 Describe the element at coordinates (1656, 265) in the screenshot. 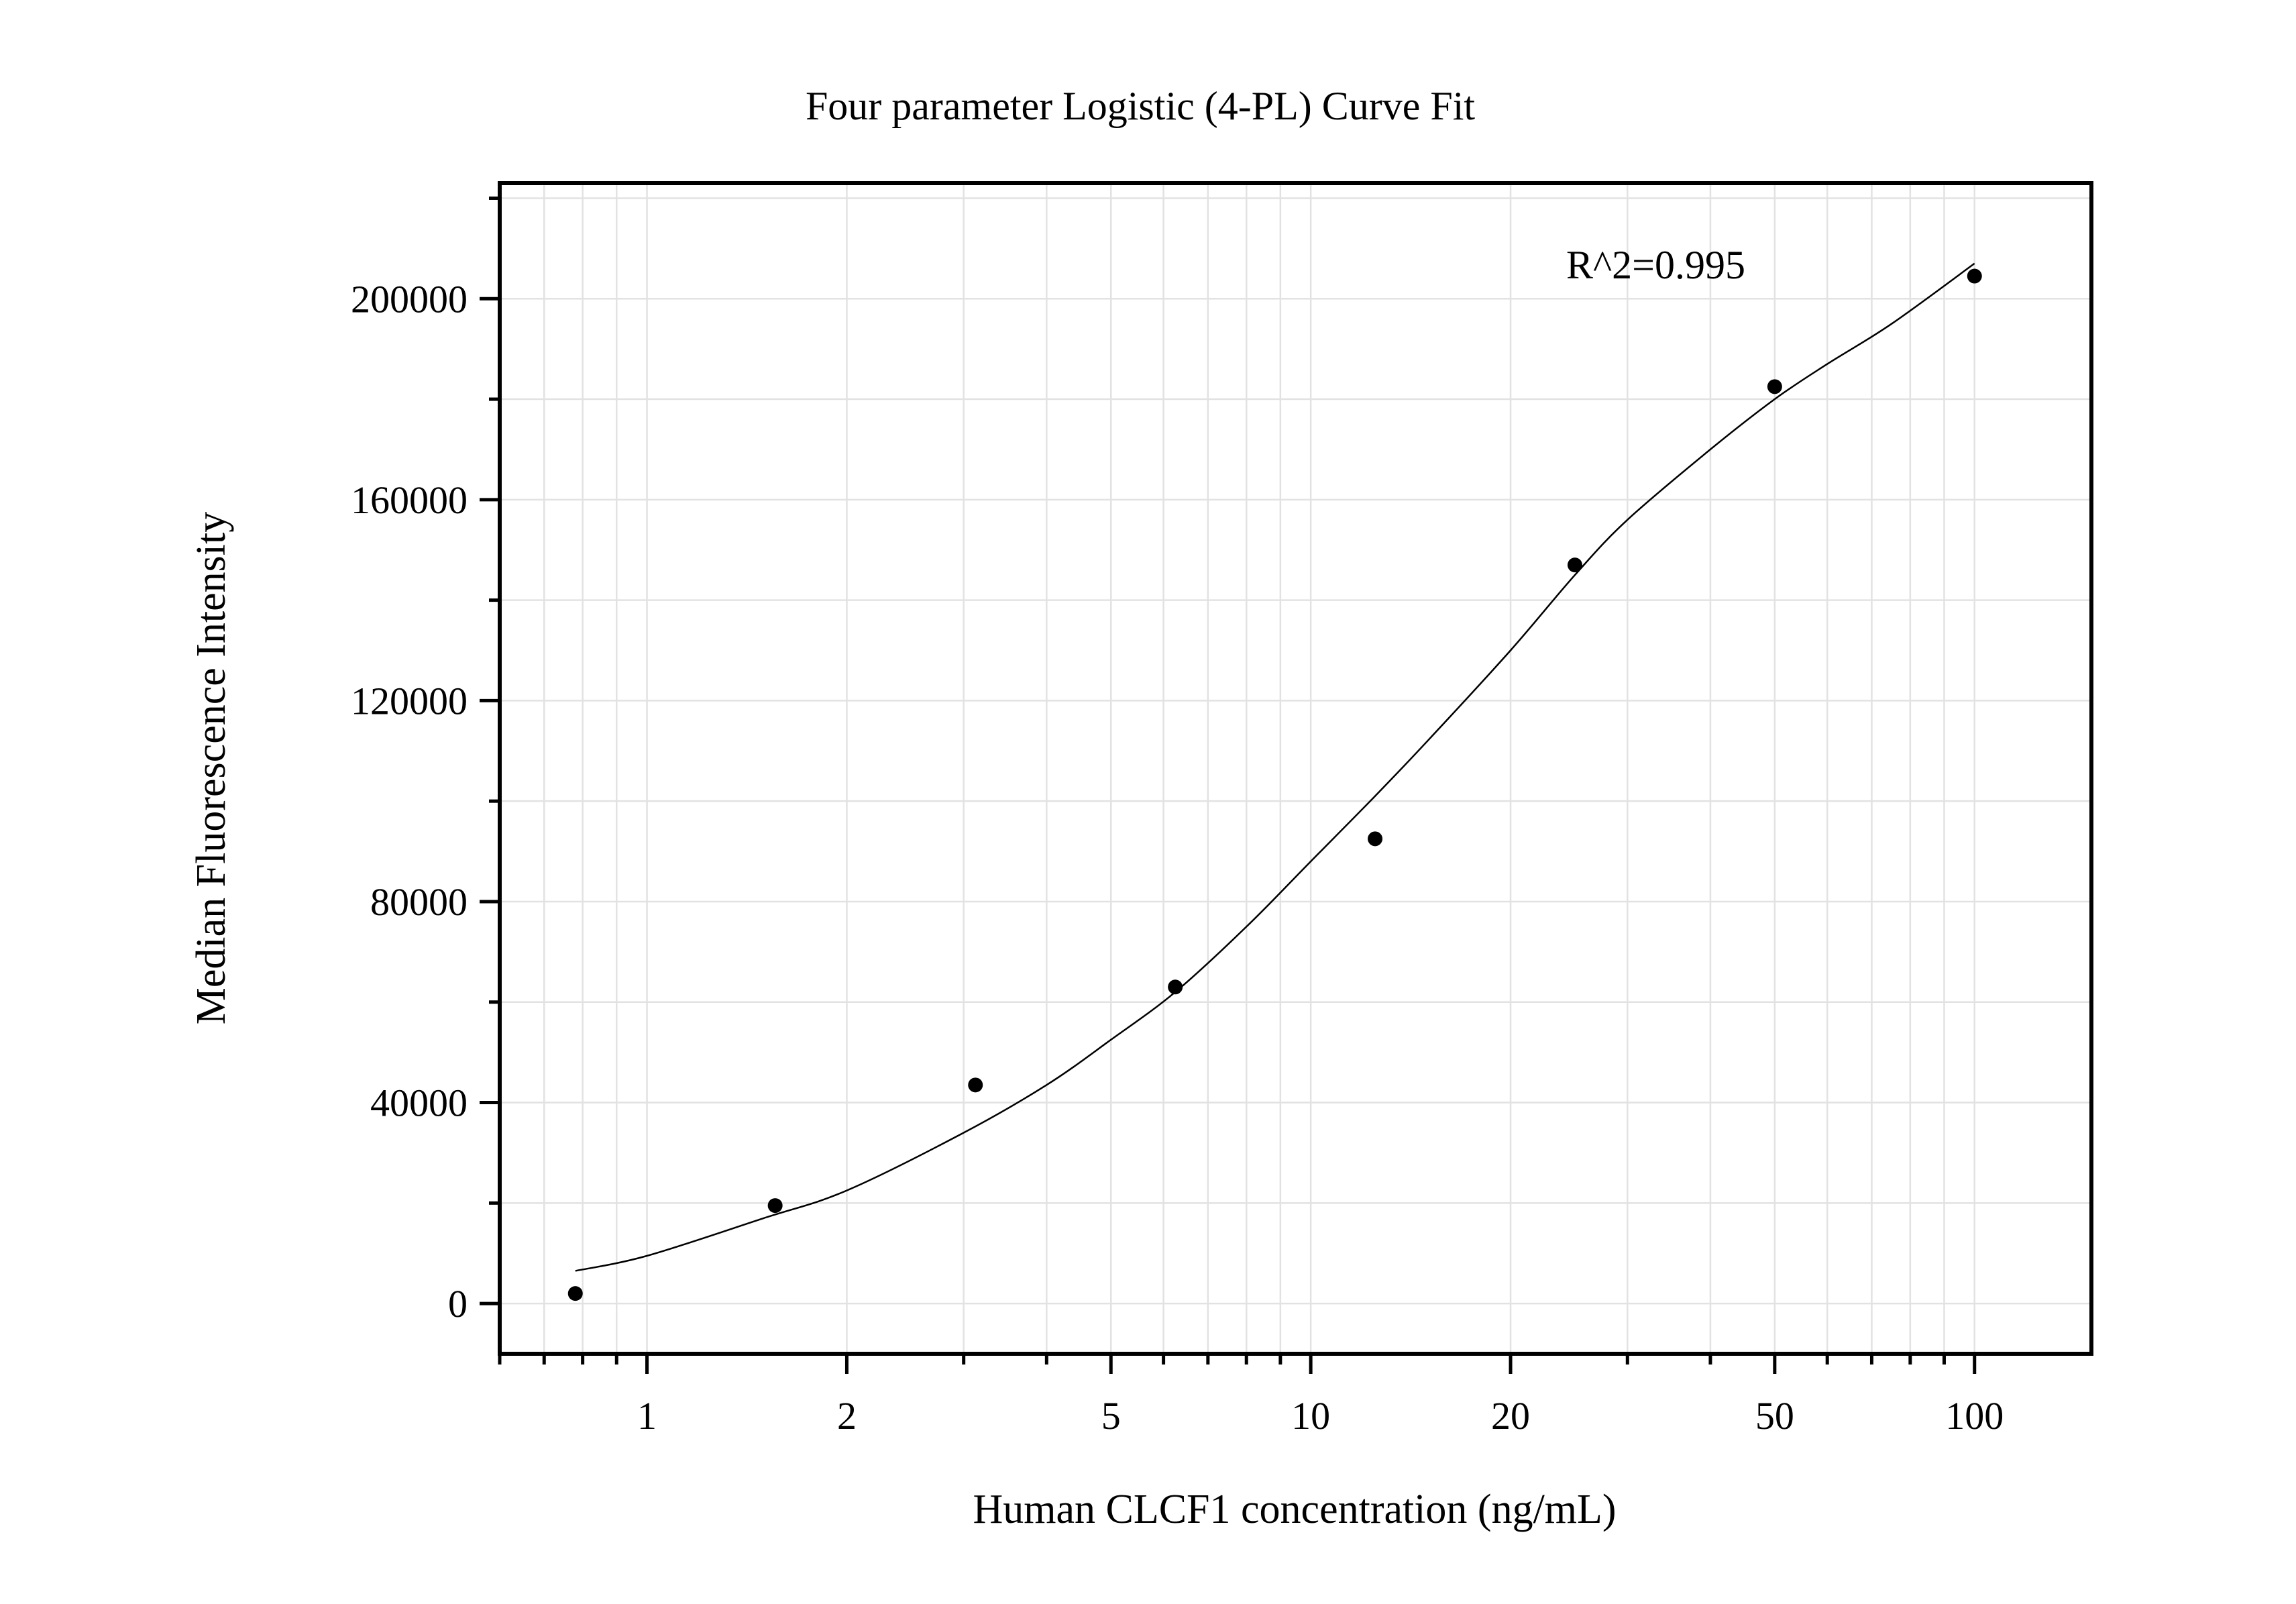

I see `r-squared-annotation: R^2=0.995` at that location.